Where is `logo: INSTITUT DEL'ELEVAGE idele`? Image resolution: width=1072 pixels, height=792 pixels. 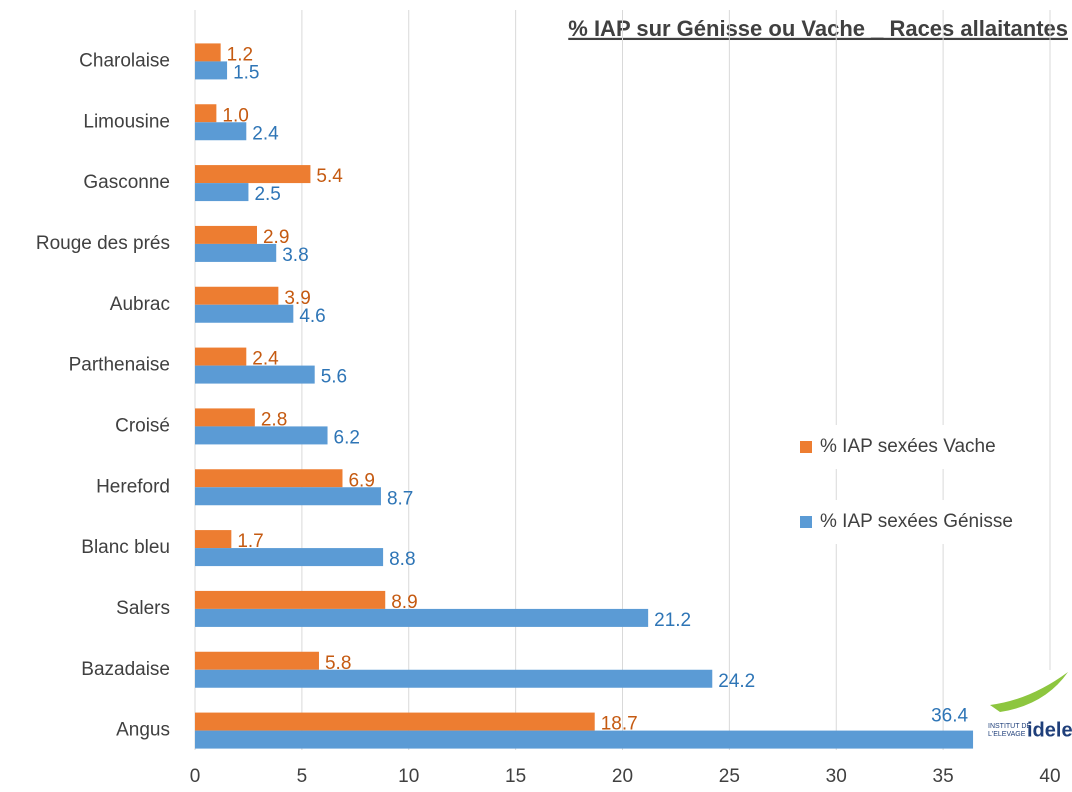
logo: INSTITUT DEL'ELEVAGE idele is located at coordinates (1028, 710).